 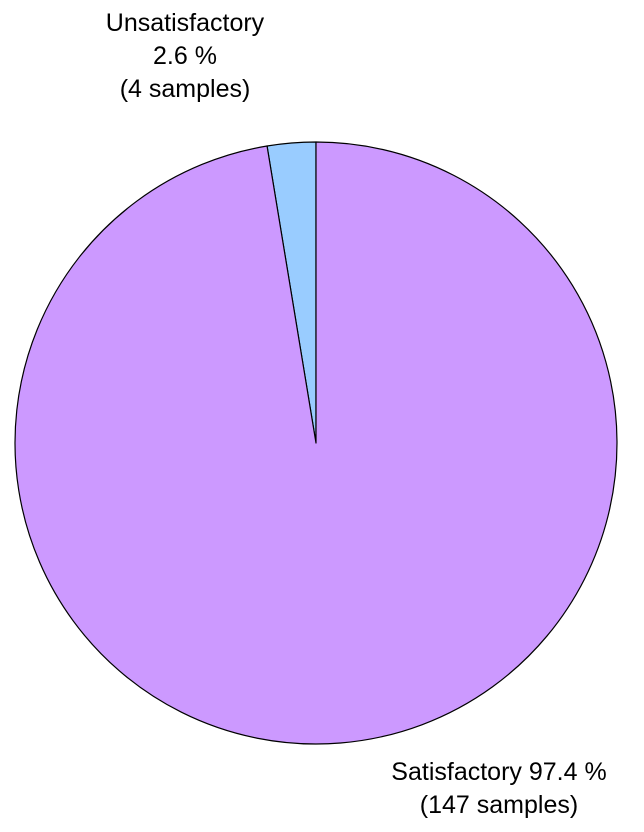 I want to click on unsatisfactory-label-samples: (4 samples), so click(x=185, y=89).